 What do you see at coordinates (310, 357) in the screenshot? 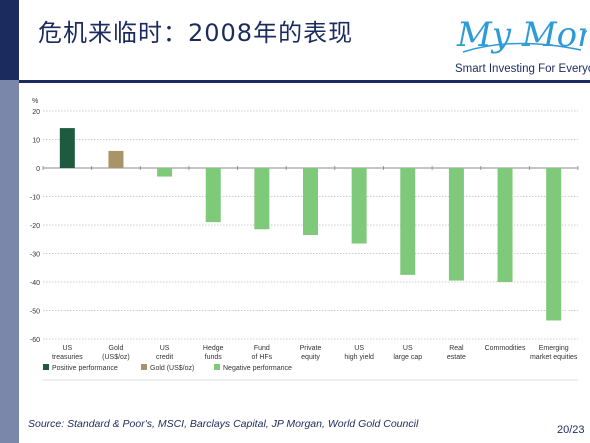
I see `x-tick-label: equity` at bounding box center [310, 357].